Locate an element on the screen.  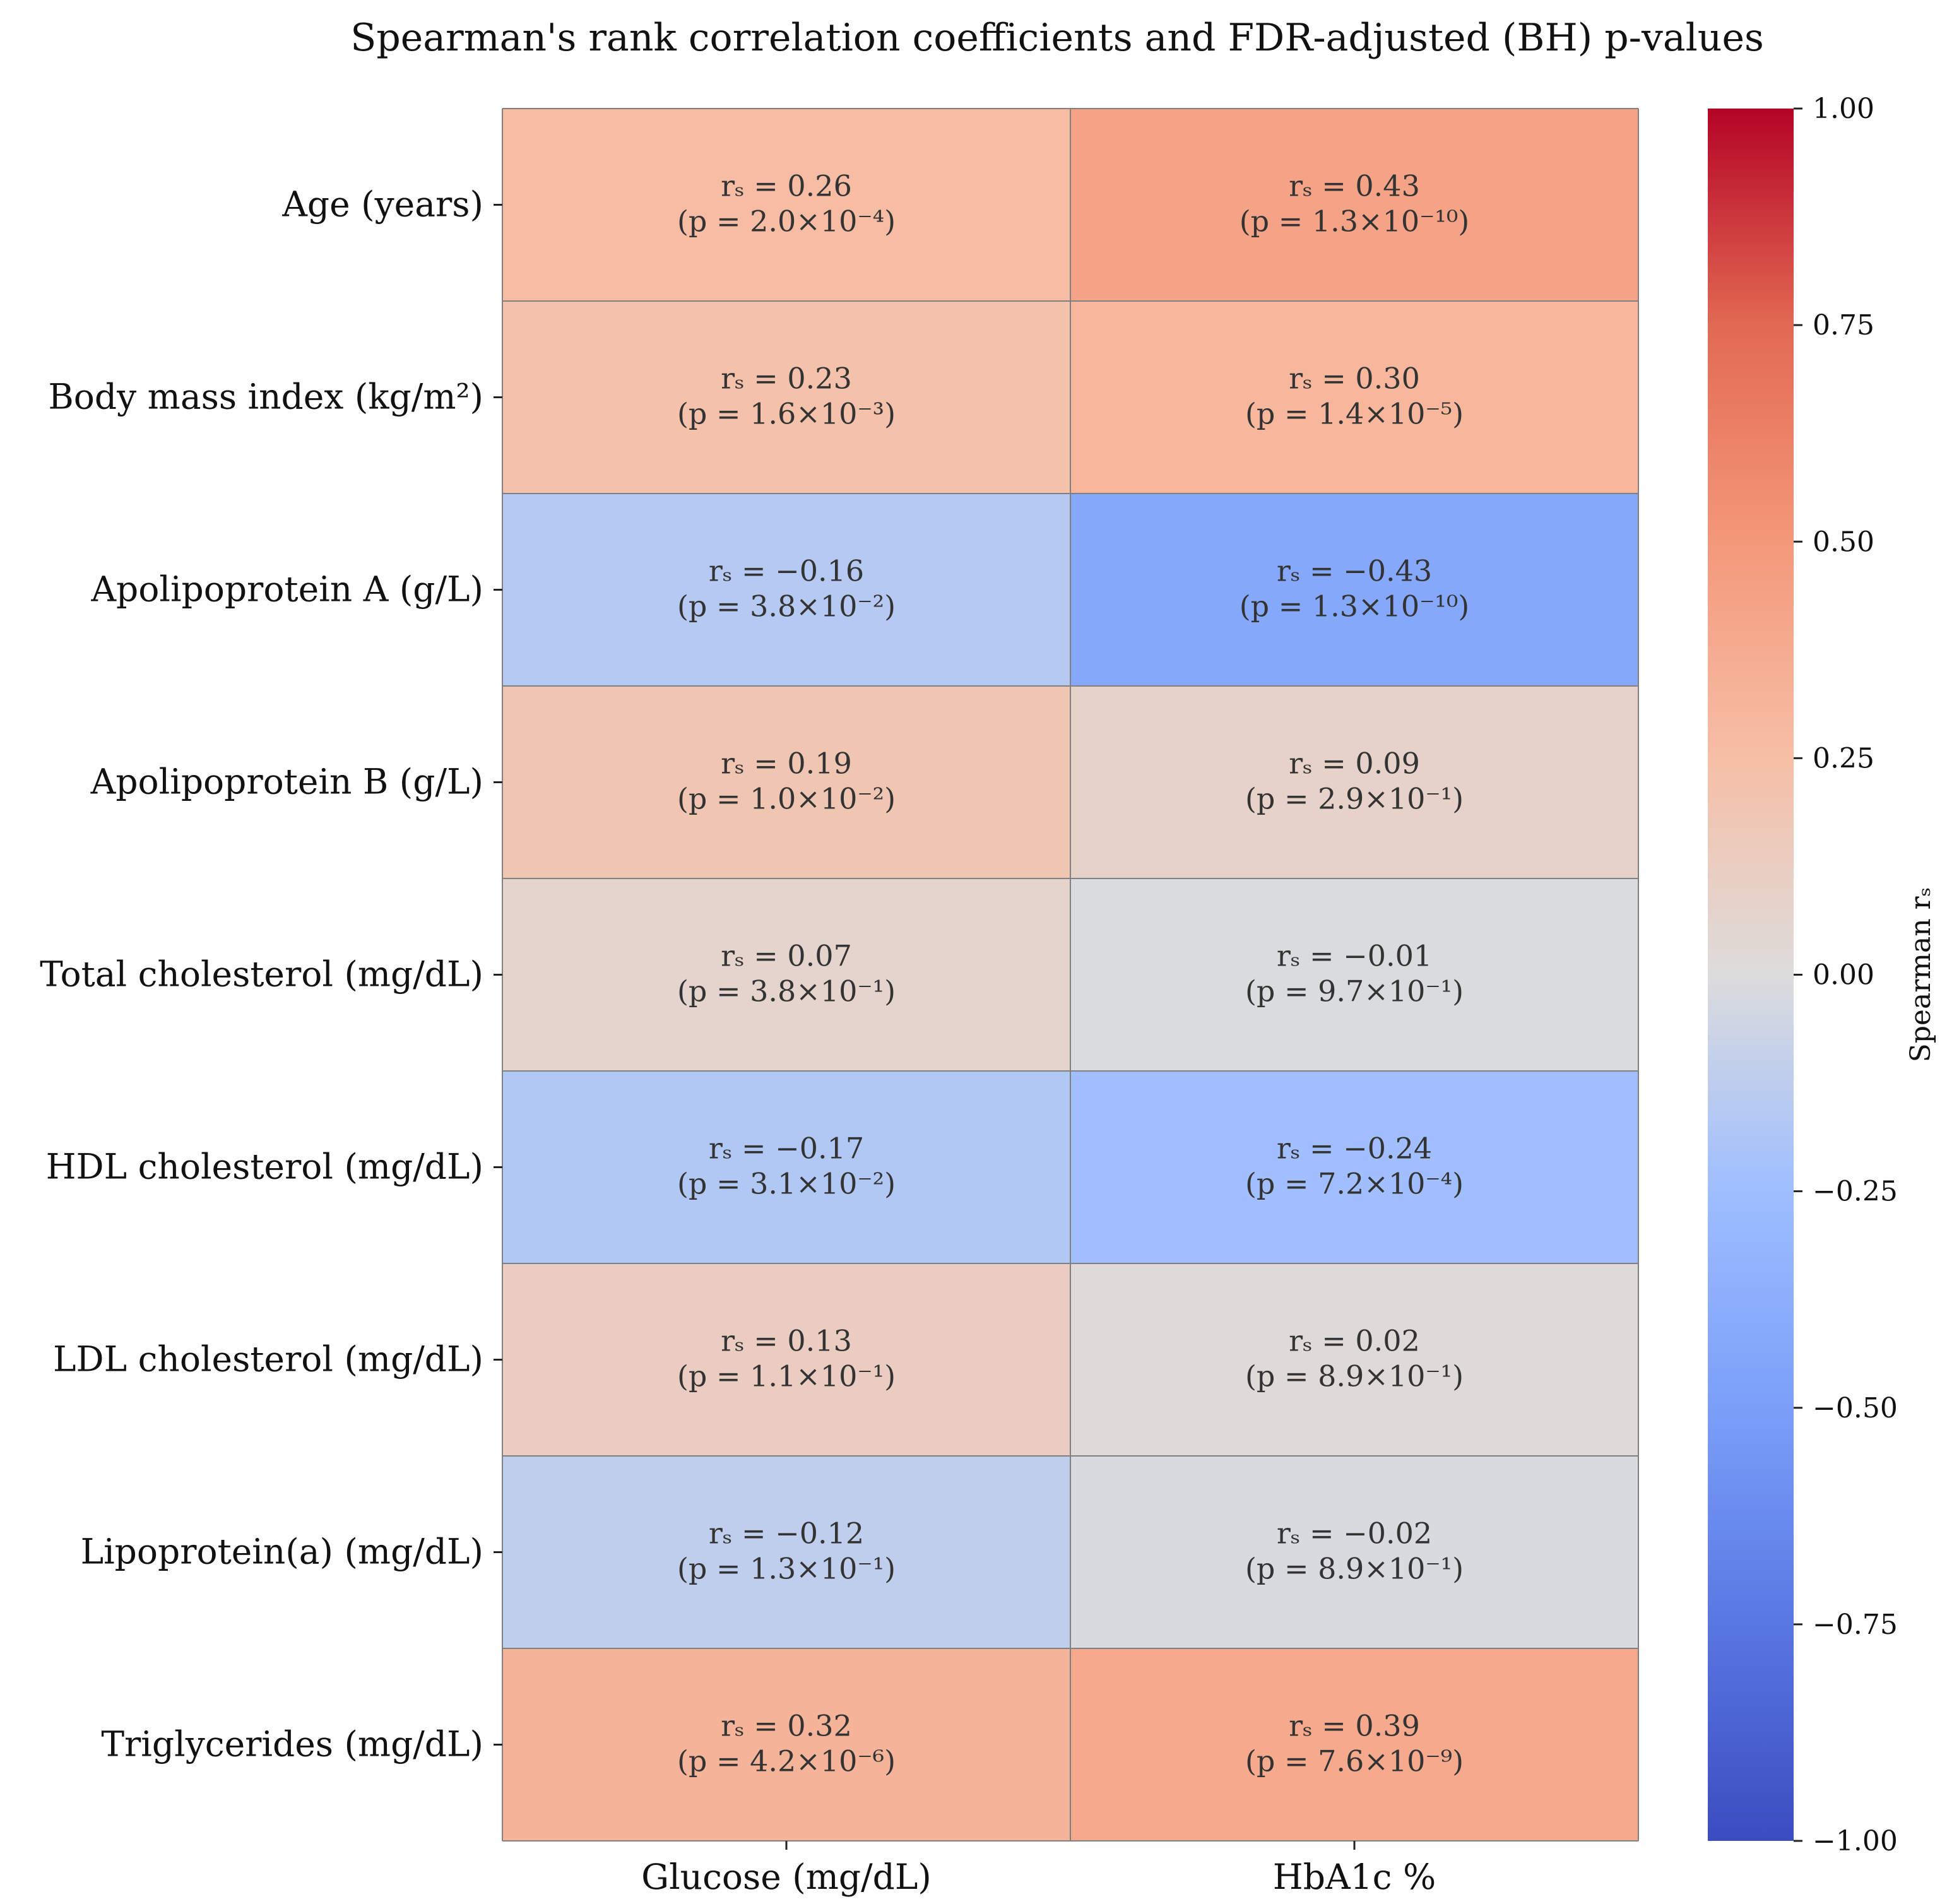
heatmap-cell: rₛ = 0.19(p = 1.0×10⁻²) is located at coordinates (786, 782).